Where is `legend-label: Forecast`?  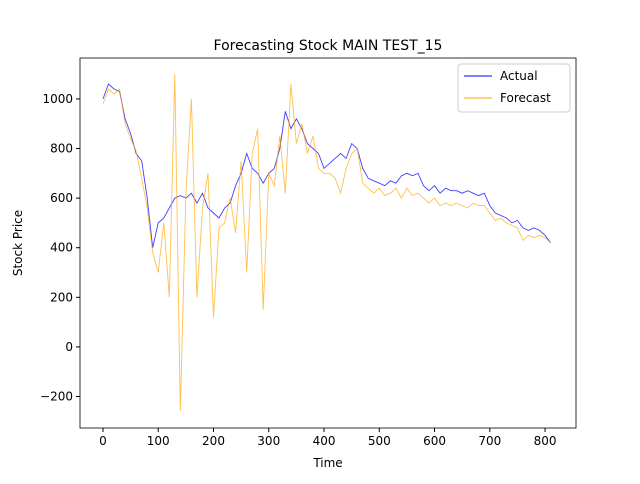
legend-label: Forecast is located at coordinates (525, 98).